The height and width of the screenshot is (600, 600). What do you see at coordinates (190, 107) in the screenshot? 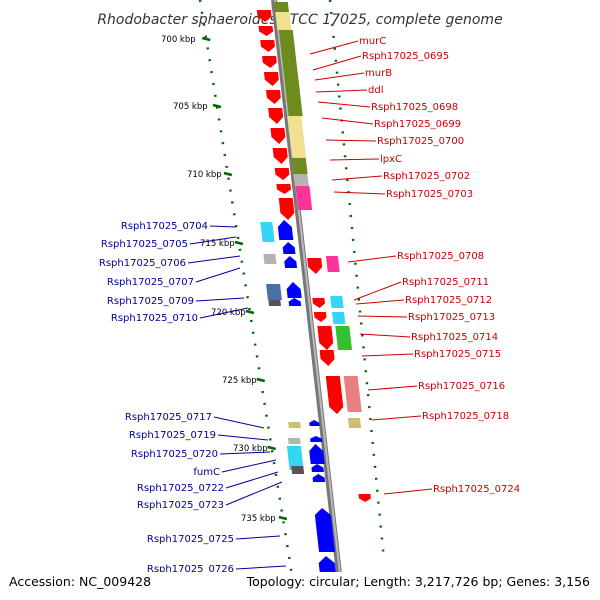
I see `scale-label: 705 kbp` at bounding box center [190, 107].